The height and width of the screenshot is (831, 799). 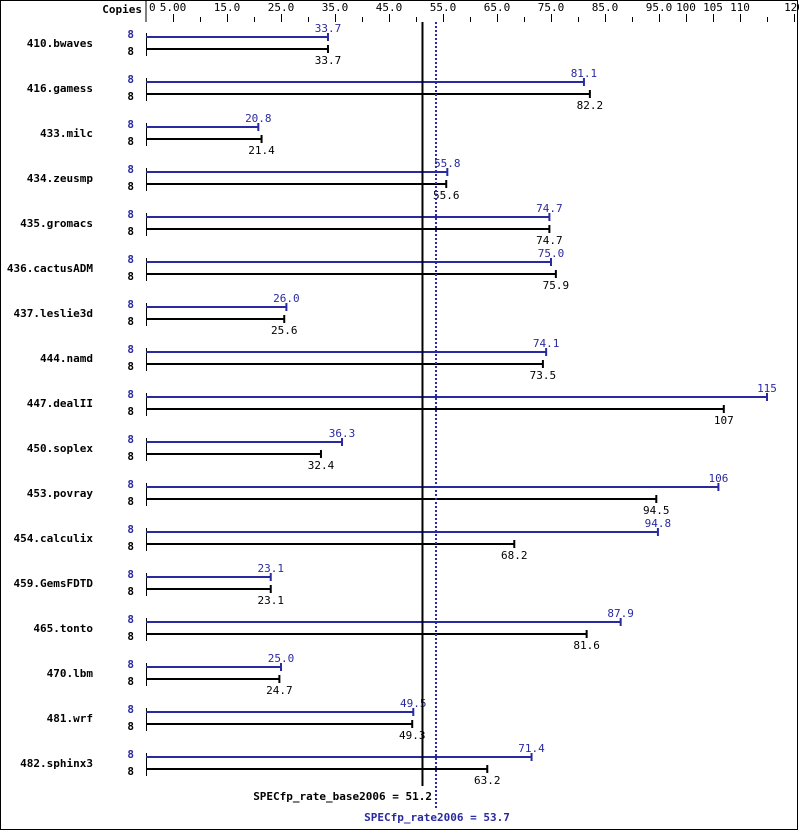 I want to click on base-value-label: 21.4, so click(x=261, y=150).